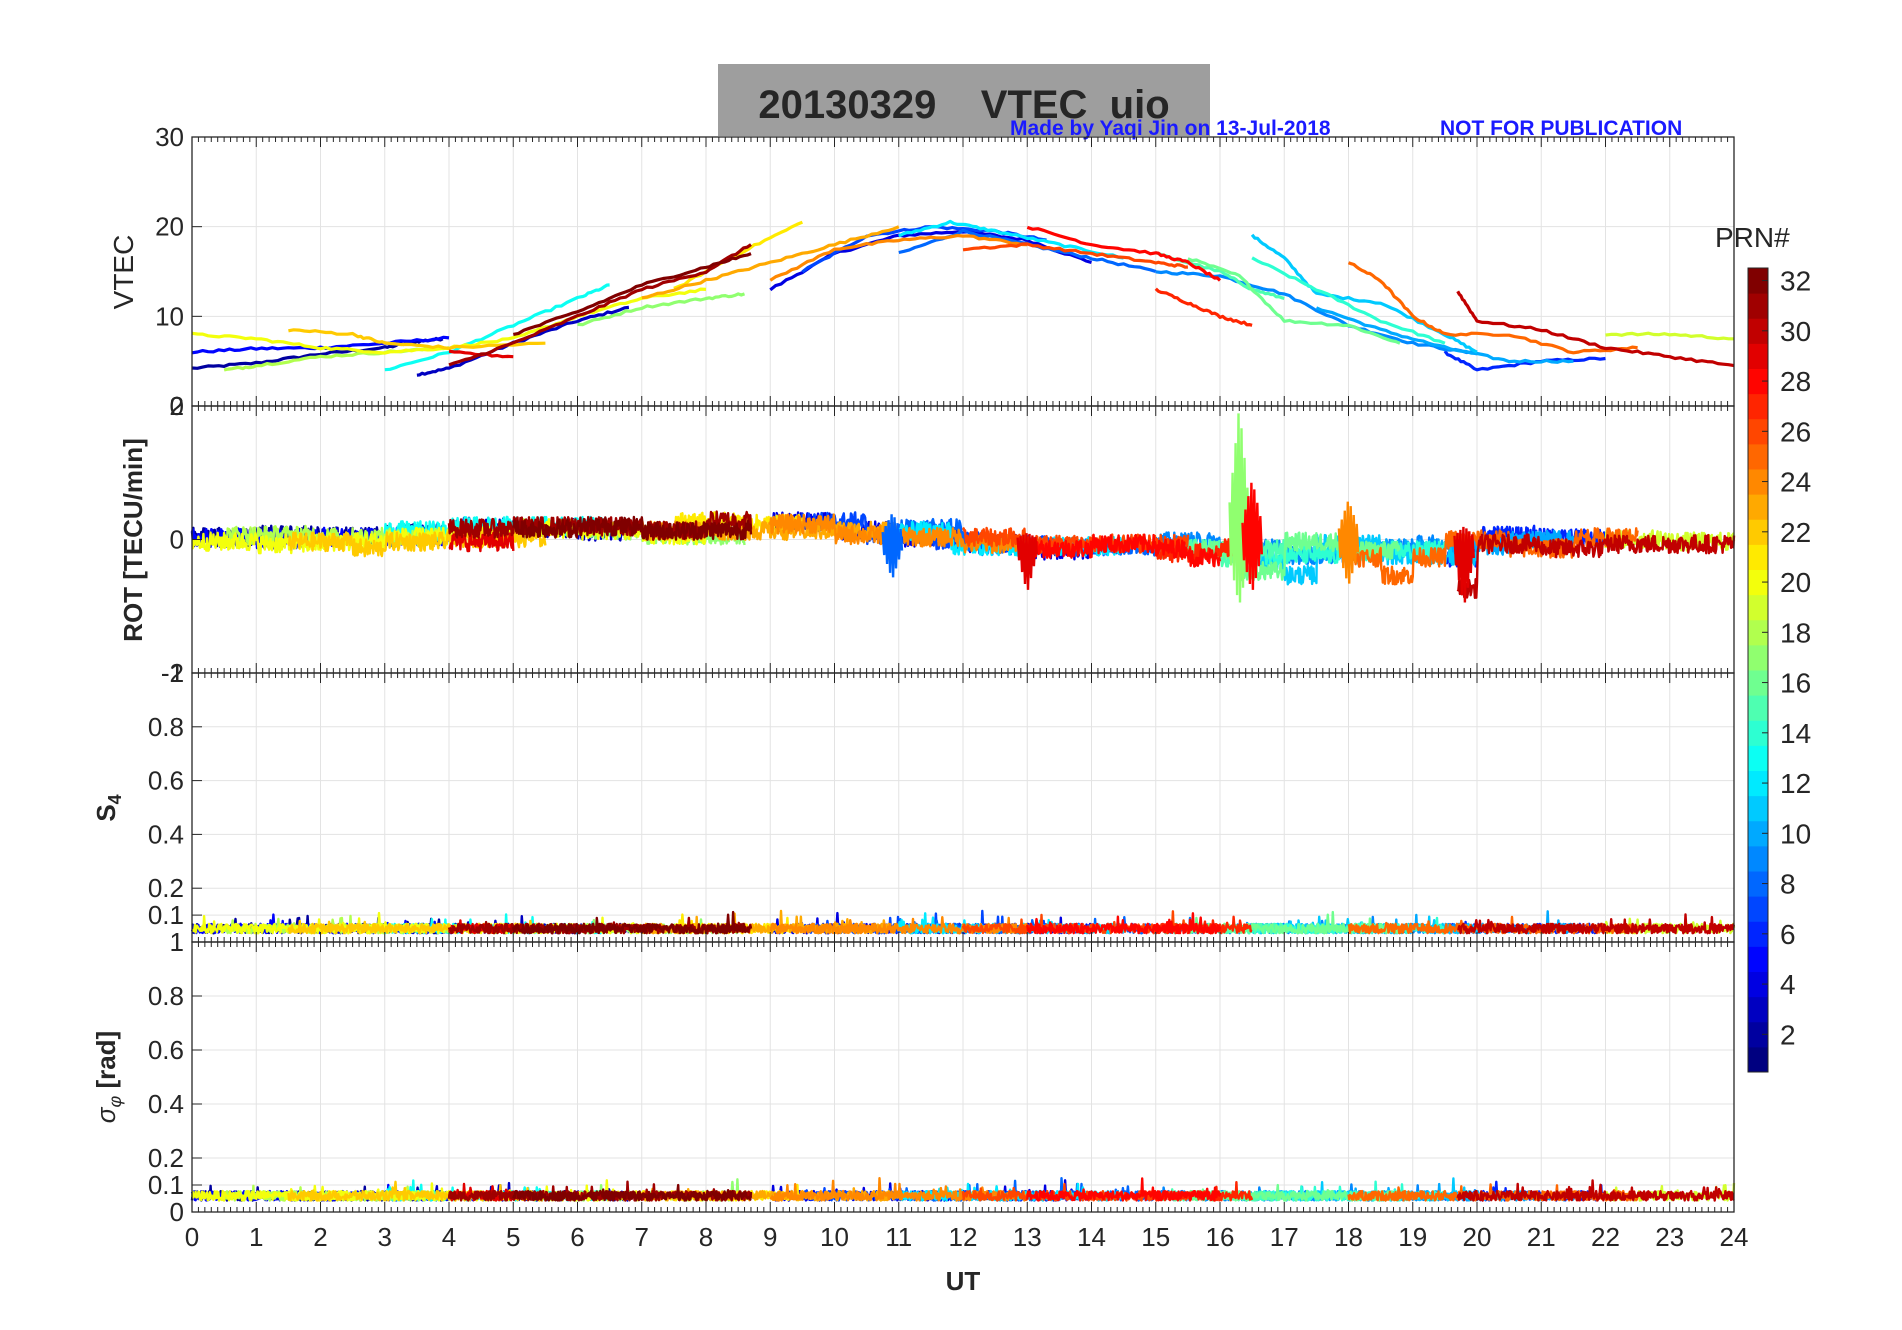 This screenshot has width=1902, height=1330. Describe the element at coordinates (169, 227) in the screenshot. I see `y-tick-label: 20` at that location.